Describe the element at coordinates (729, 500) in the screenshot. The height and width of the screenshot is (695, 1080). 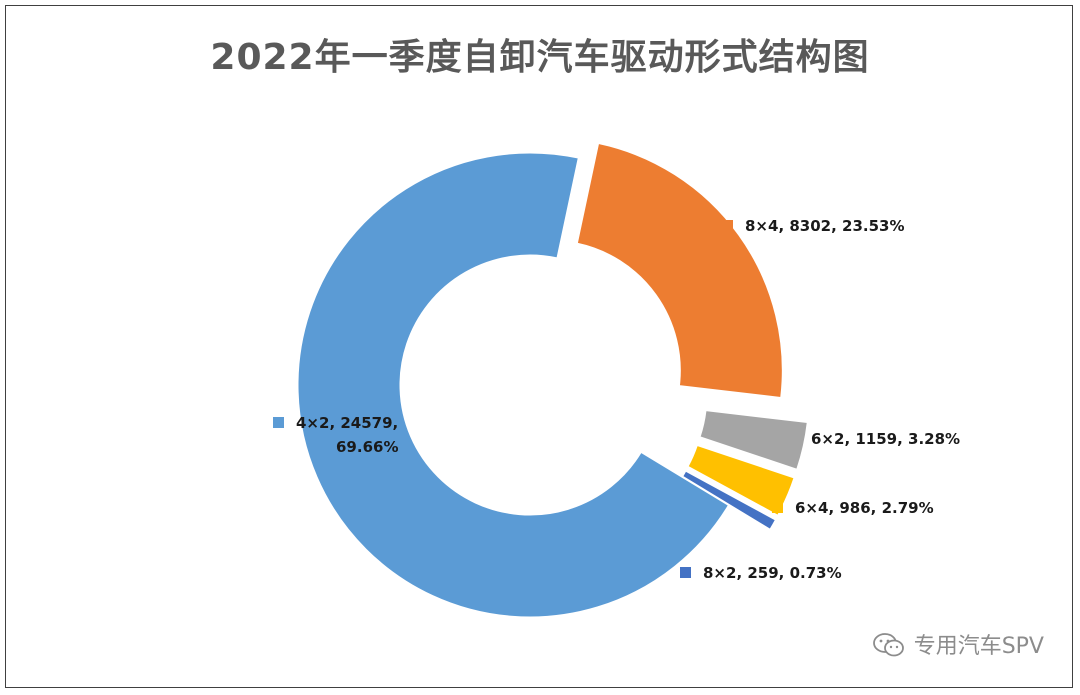
I see `slice-8x2` at that location.